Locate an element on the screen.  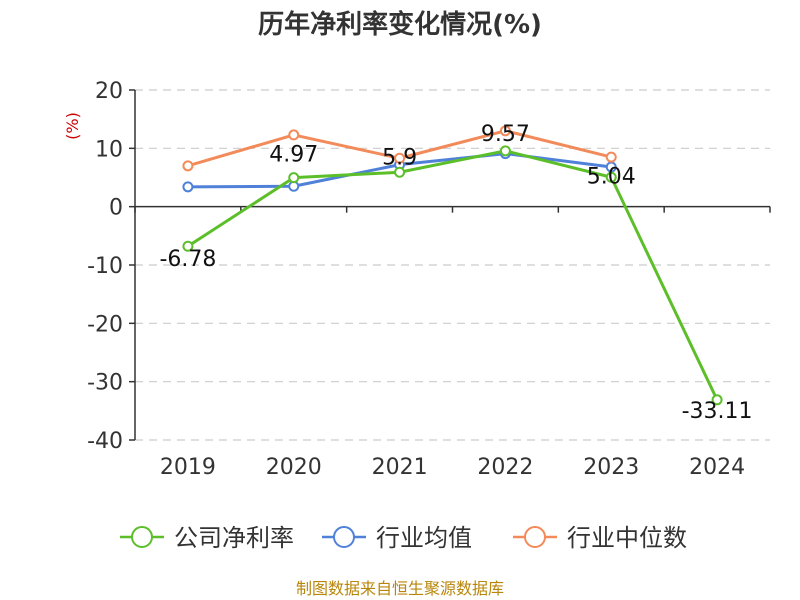
x-tick-label: 2019 is located at coordinates (188, 467).